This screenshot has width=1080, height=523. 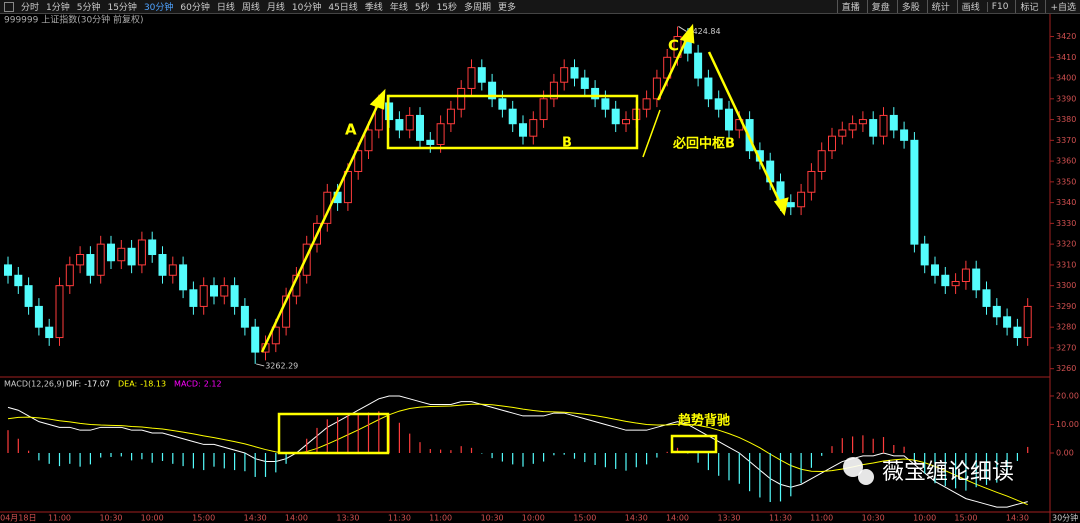 What do you see at coordinates (122, 8) in the screenshot?
I see `period-tab: 15分钟` at bounding box center [122, 8].